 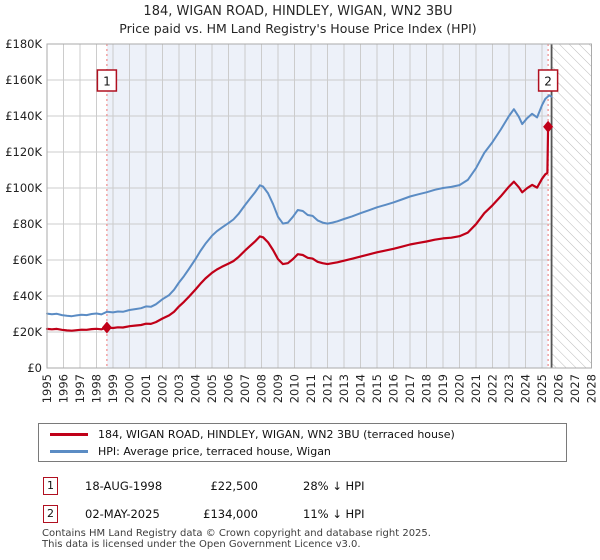 What do you see at coordinates (146, 388) in the screenshot?
I see `svg-text: 2001` at bounding box center [146, 388].